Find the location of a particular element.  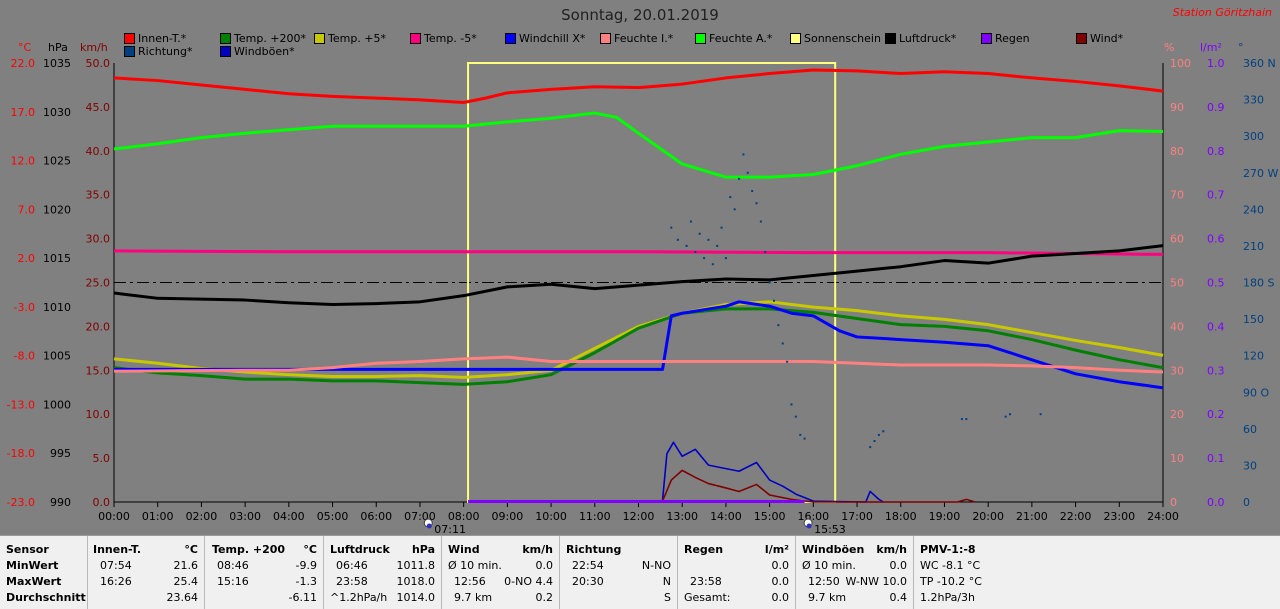

x-tick-label: 02:00 is located at coordinates (202, 516).